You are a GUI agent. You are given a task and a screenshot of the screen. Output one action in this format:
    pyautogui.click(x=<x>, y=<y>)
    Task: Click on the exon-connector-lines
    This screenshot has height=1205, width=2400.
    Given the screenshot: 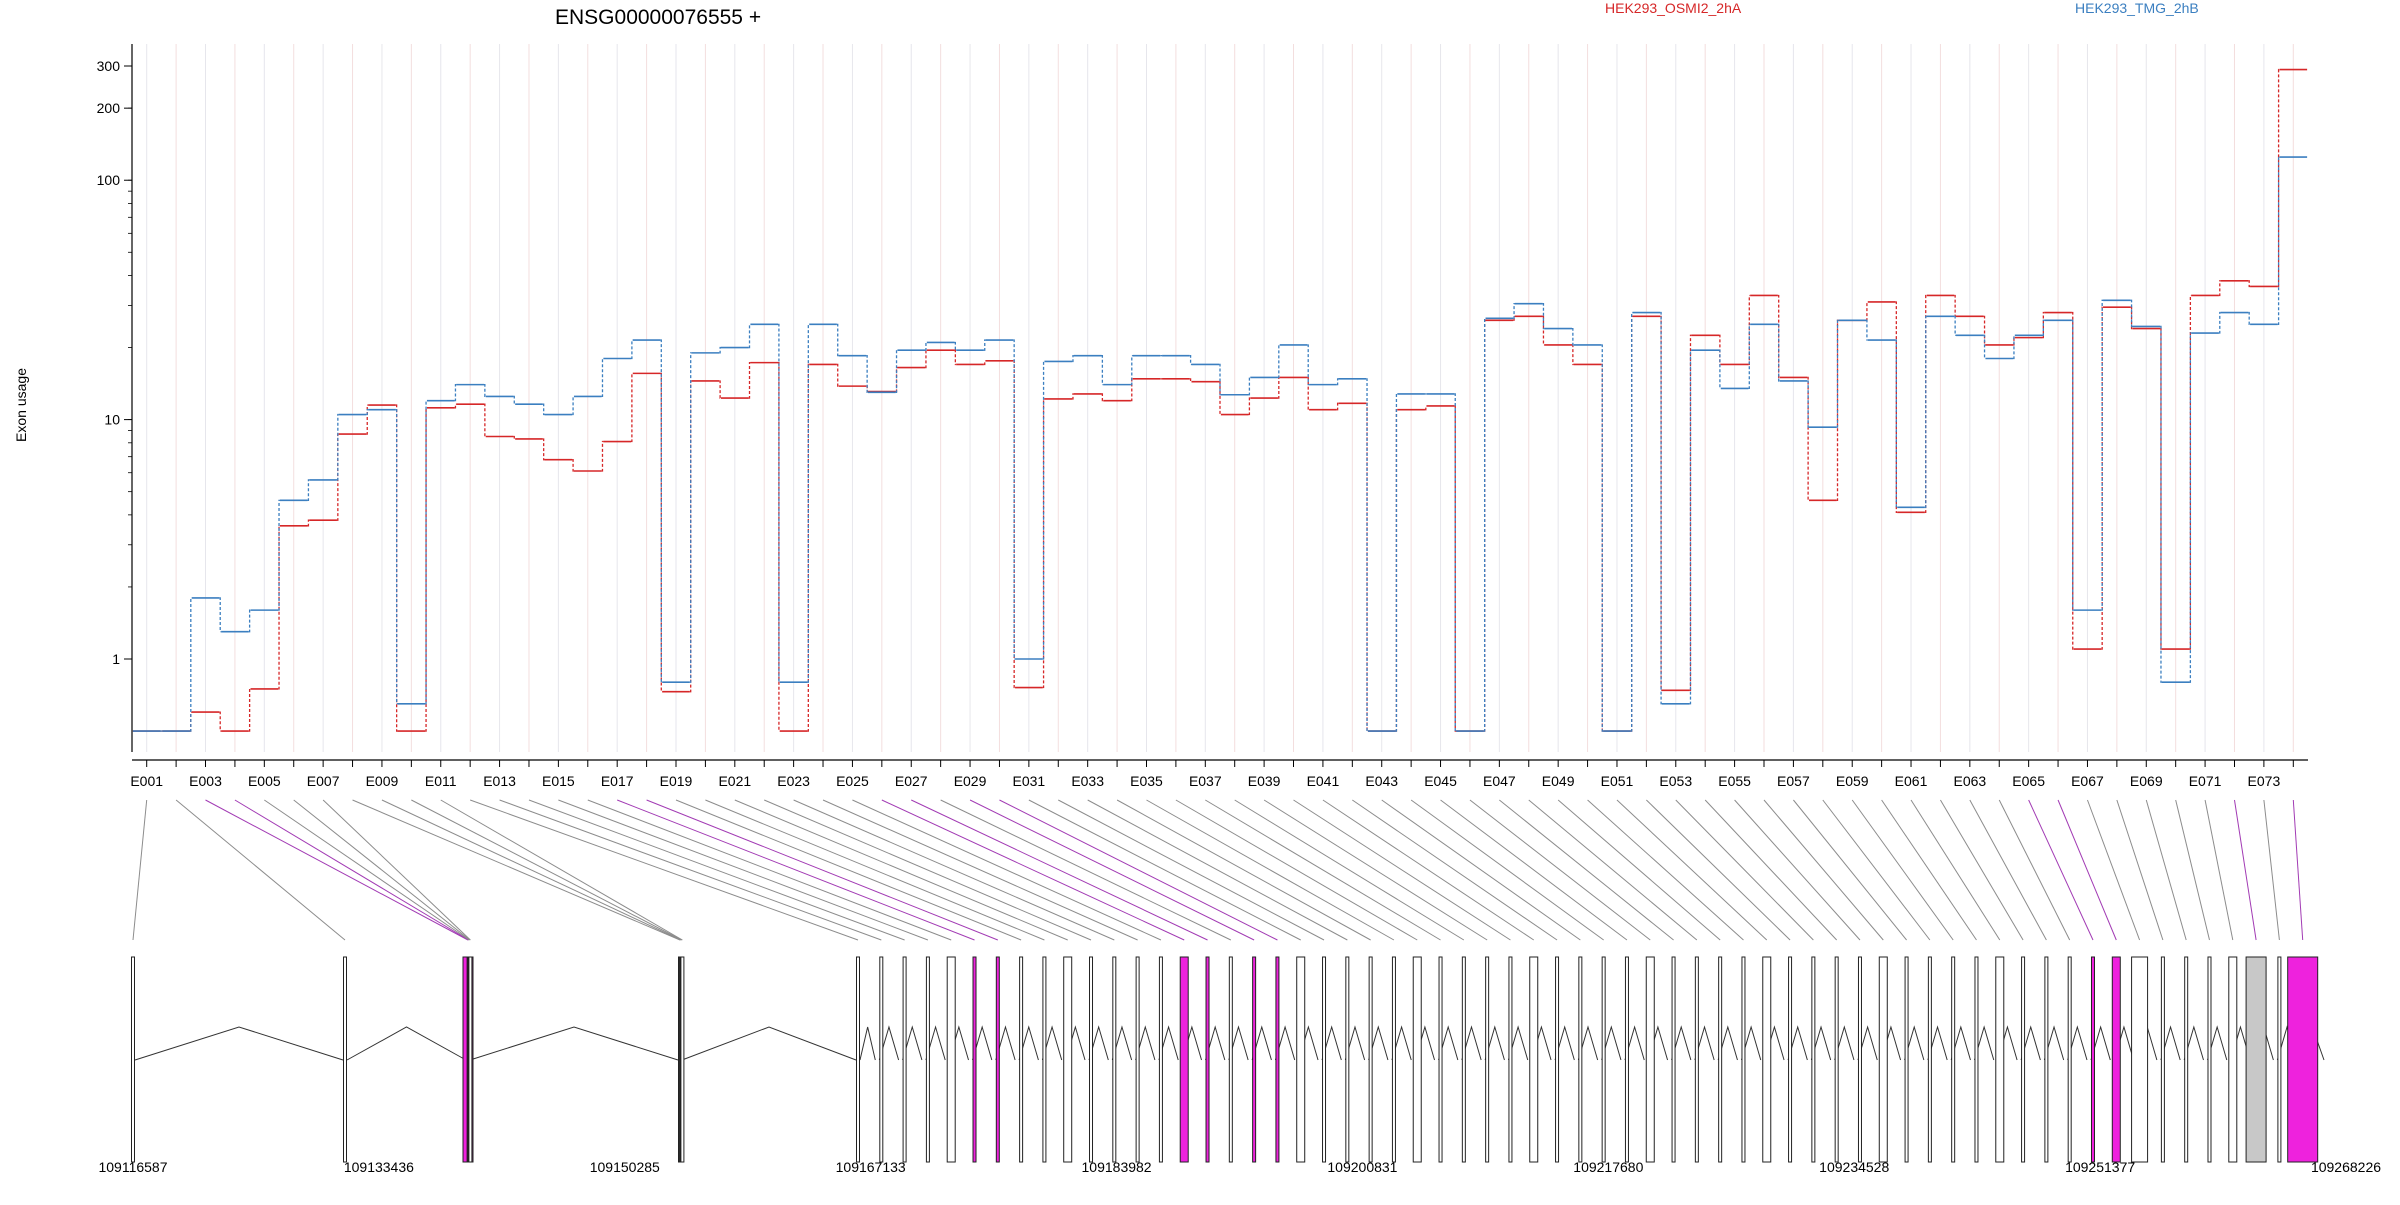 What is the action you would take?
    pyautogui.click(x=1218, y=870)
    